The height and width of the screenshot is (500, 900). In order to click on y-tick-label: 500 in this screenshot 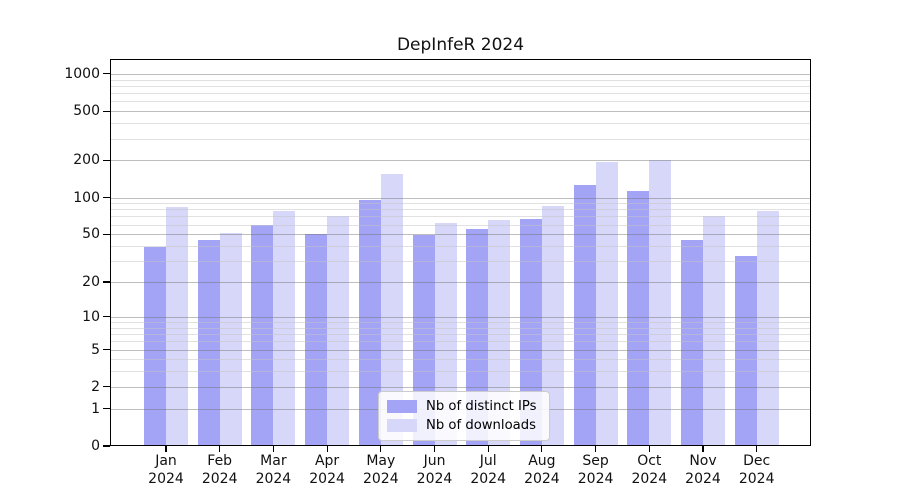, I will do `click(86, 111)`.